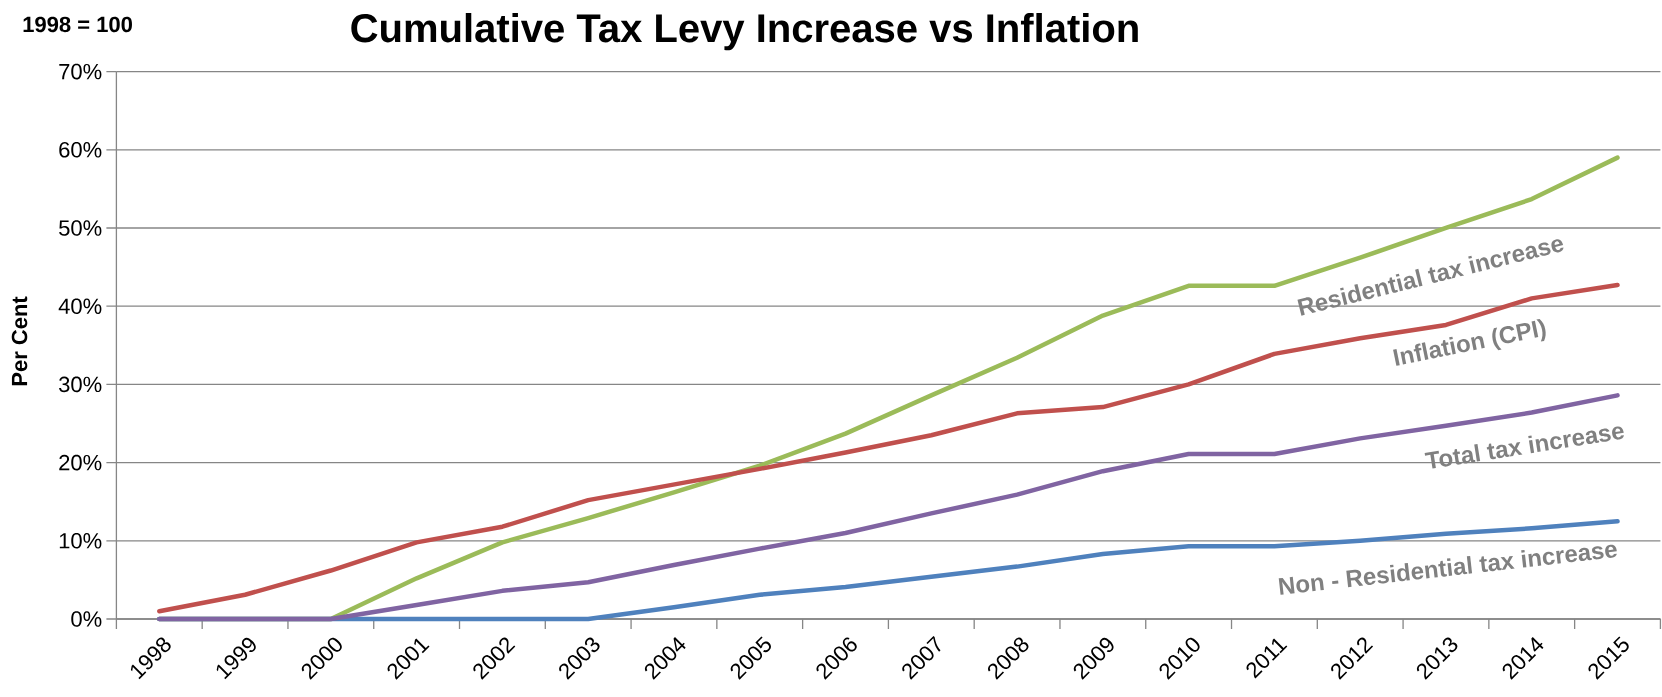  What do you see at coordinates (1469, 342) in the screenshot?
I see `text: Inflation (CPI)` at bounding box center [1469, 342].